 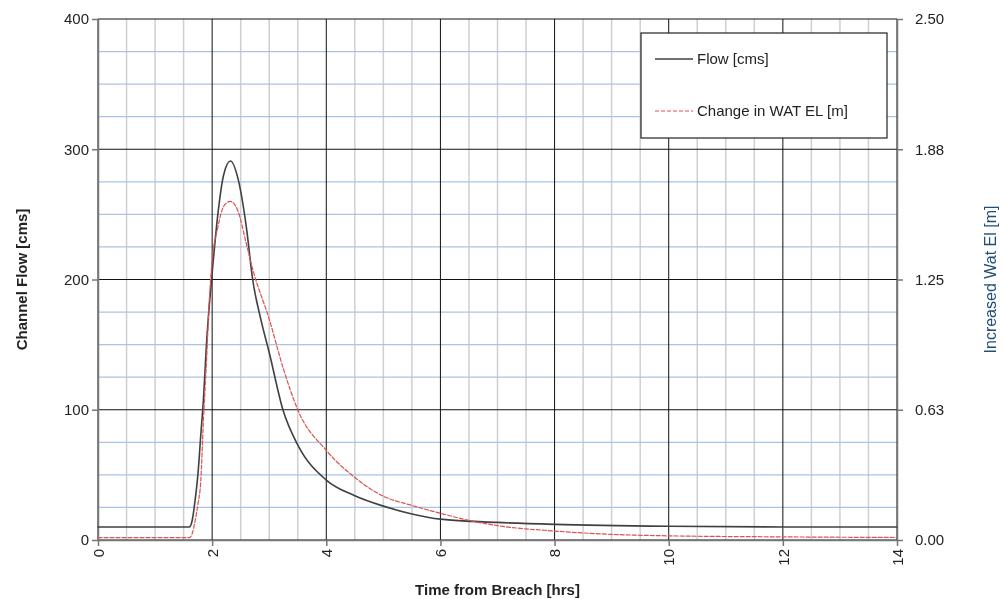 What do you see at coordinates (733, 59) in the screenshot?
I see `legend-label: Flow [cms]` at bounding box center [733, 59].